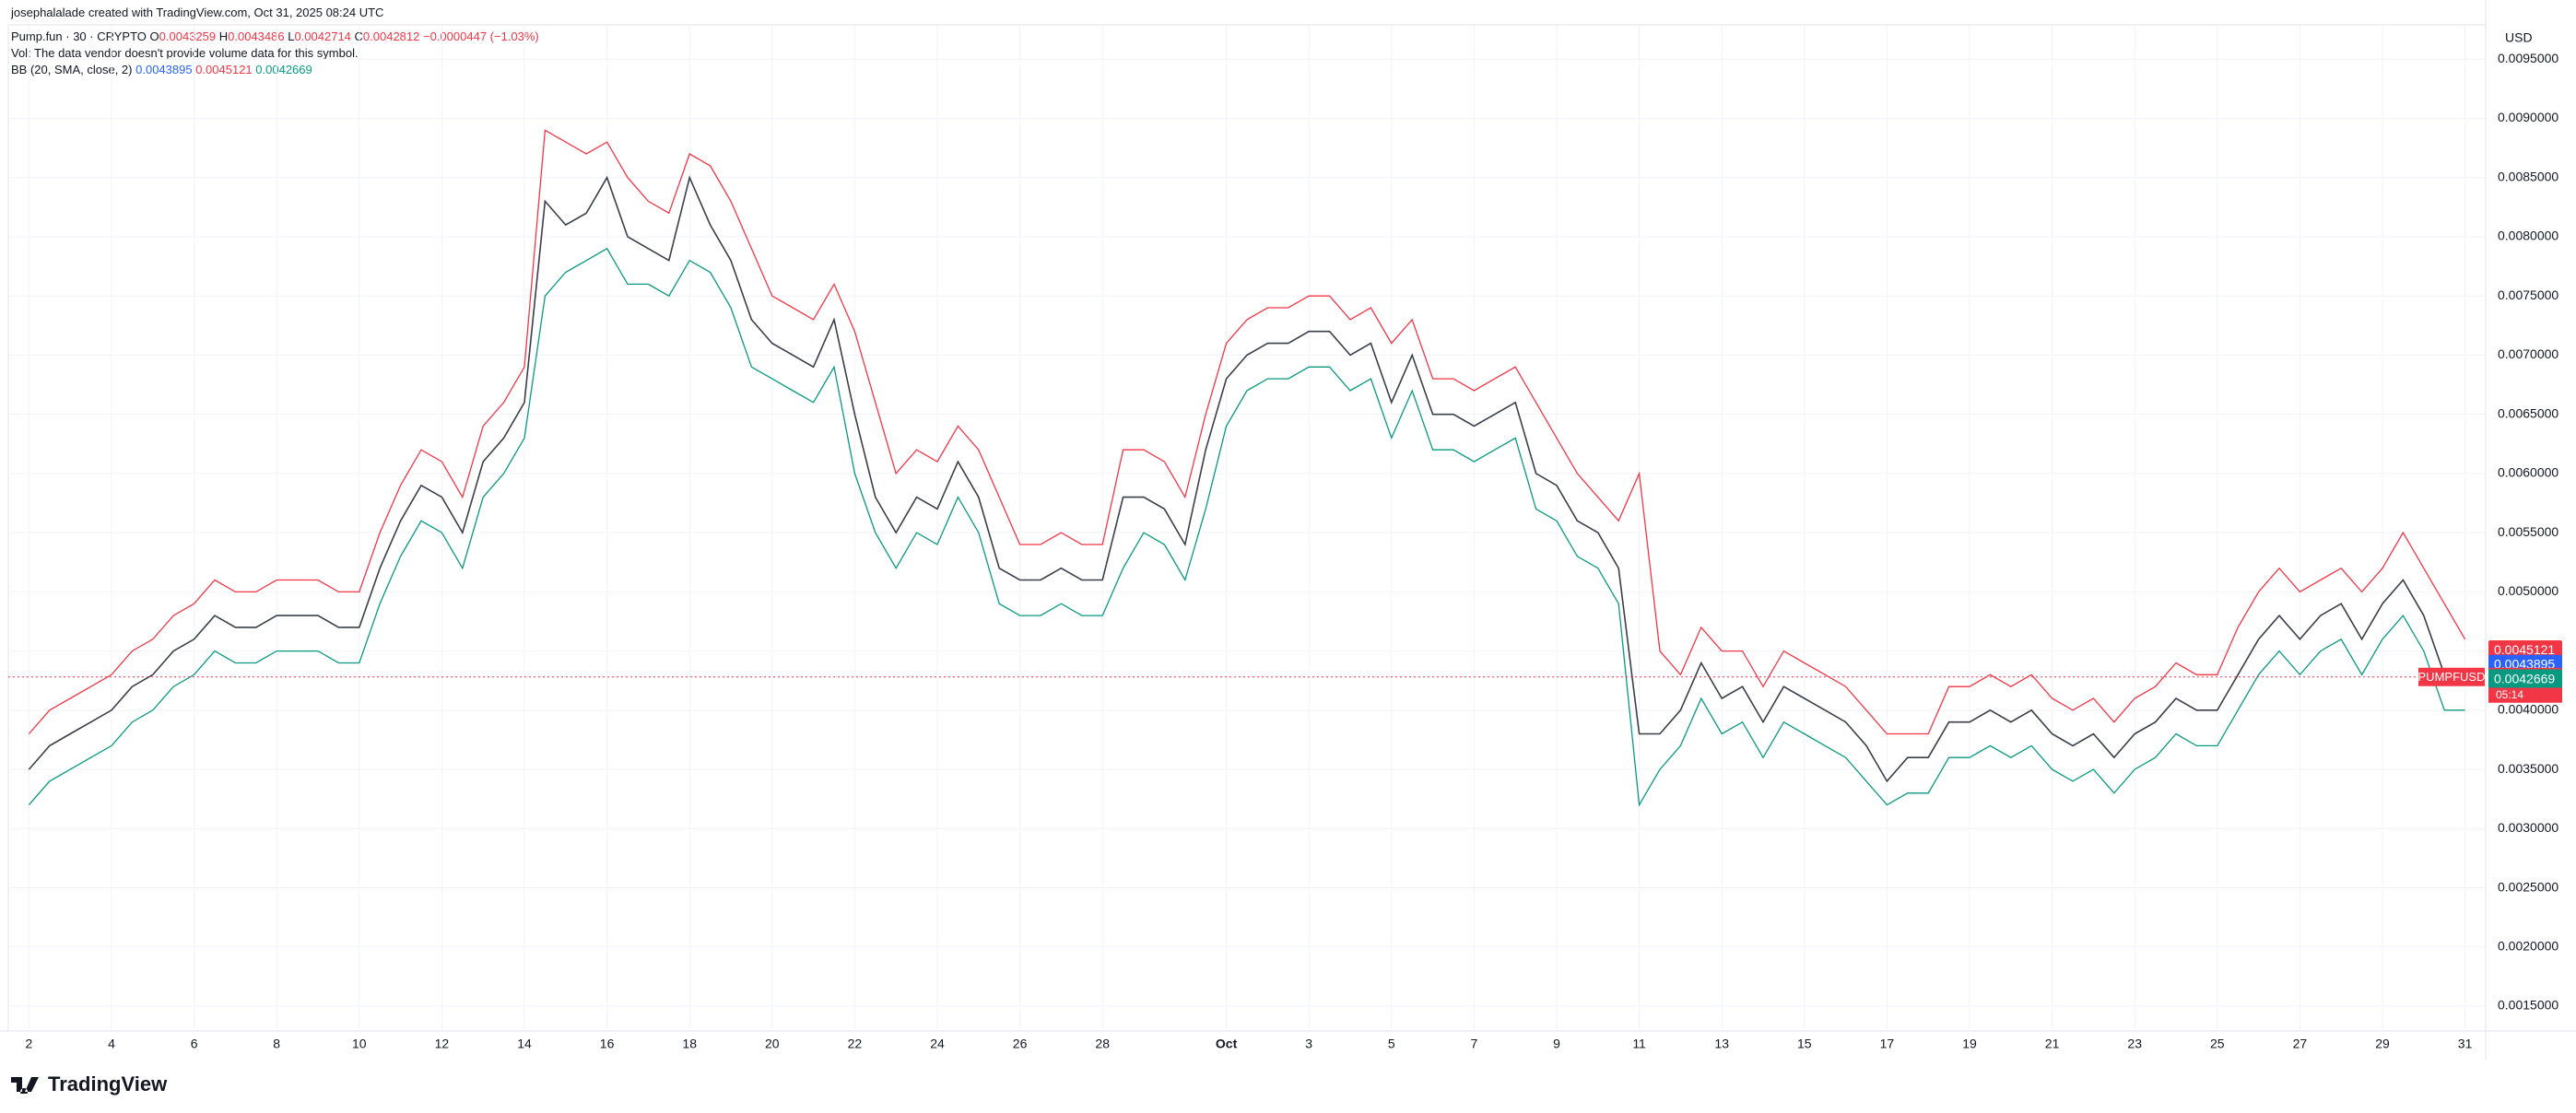 This screenshot has width=2576, height=1113. Describe the element at coordinates (154, 36) in the screenshot. I see `ohlc-key: O` at that location.